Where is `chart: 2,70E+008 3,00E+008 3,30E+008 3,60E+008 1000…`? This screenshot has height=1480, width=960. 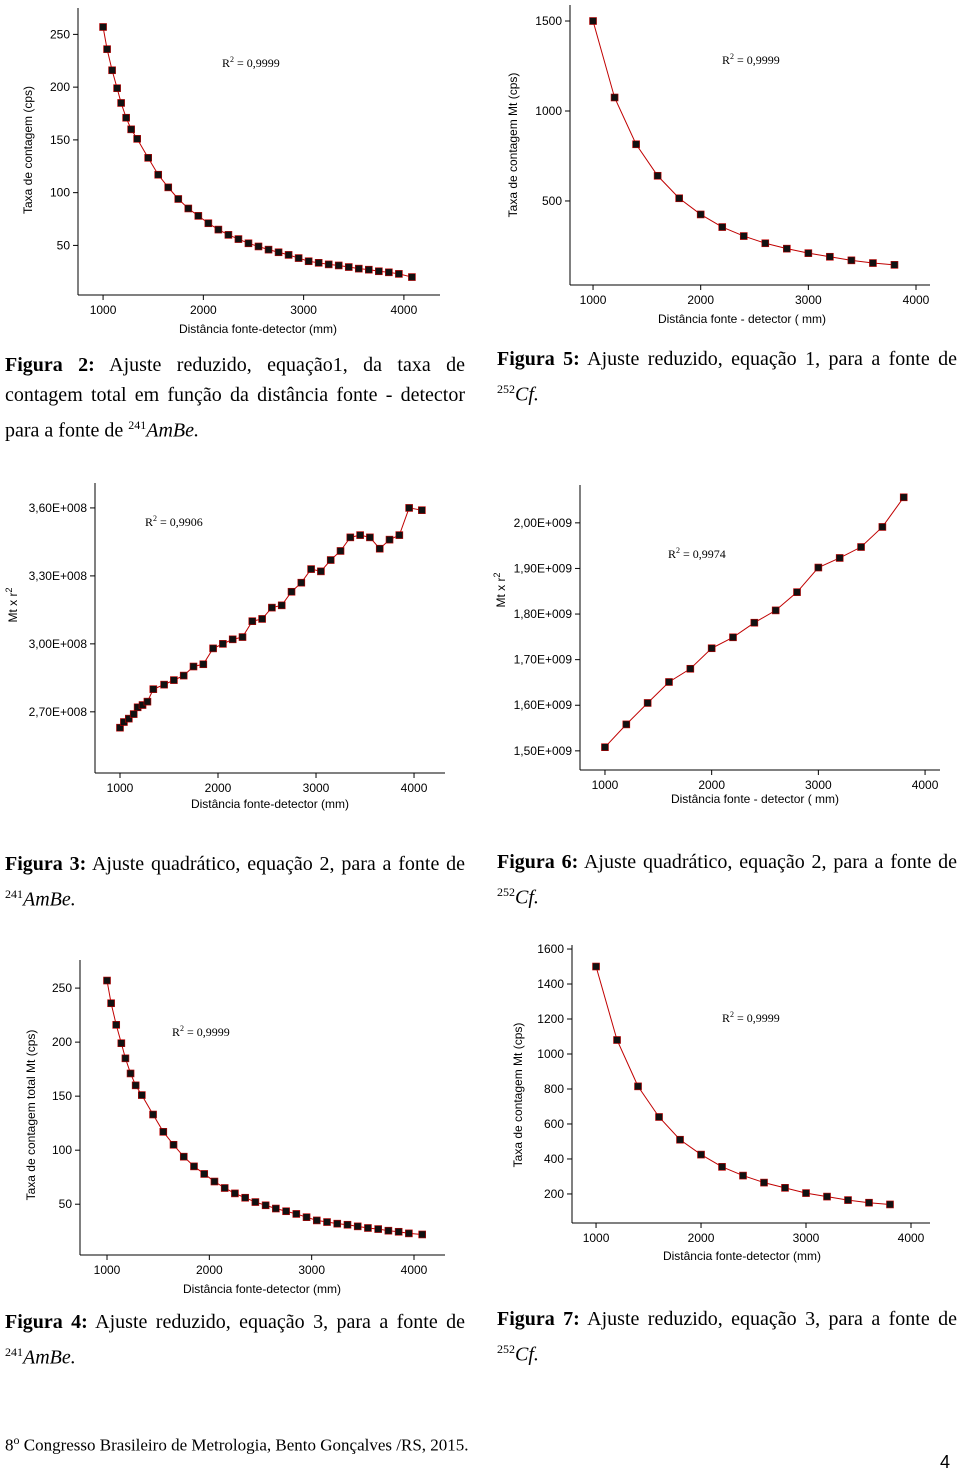 chart: 2,70E+008 3,00E+008 3,30E+008 3,60E+008 1000… is located at coordinates (224, 647).